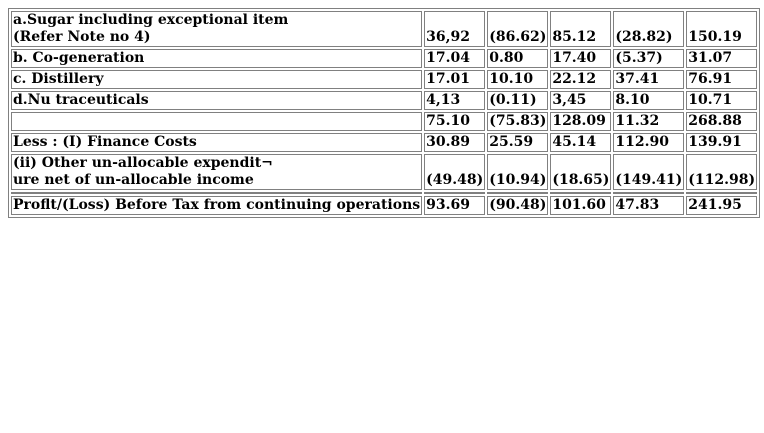  Describe the element at coordinates (143, 163) in the screenshot. I see `row-label-line: (ii) Other un-allocable expendit¬` at that location.